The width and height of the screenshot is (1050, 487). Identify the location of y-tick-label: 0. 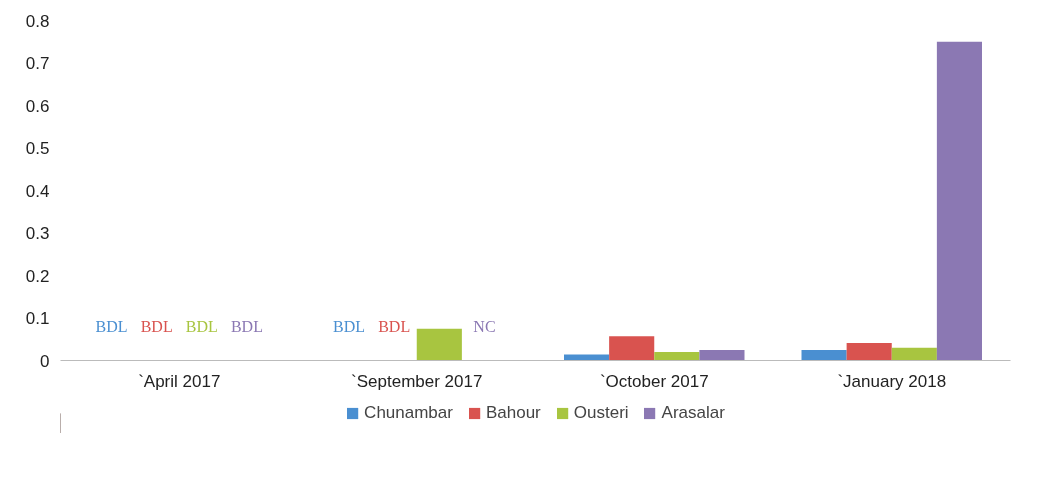
(45, 361).